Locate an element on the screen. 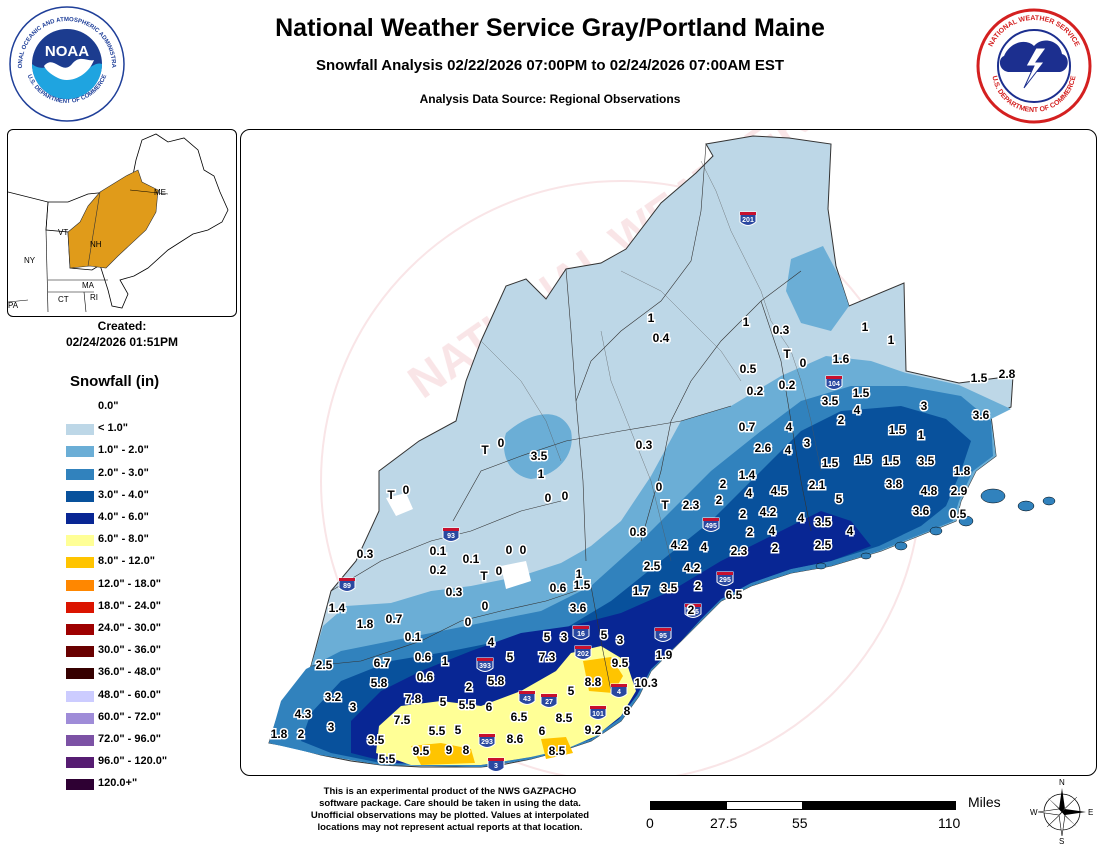 The height and width of the screenshot is (850, 1100). locator-inset-map: ME VT NH NY MA CT RI PA is located at coordinates (122, 223).